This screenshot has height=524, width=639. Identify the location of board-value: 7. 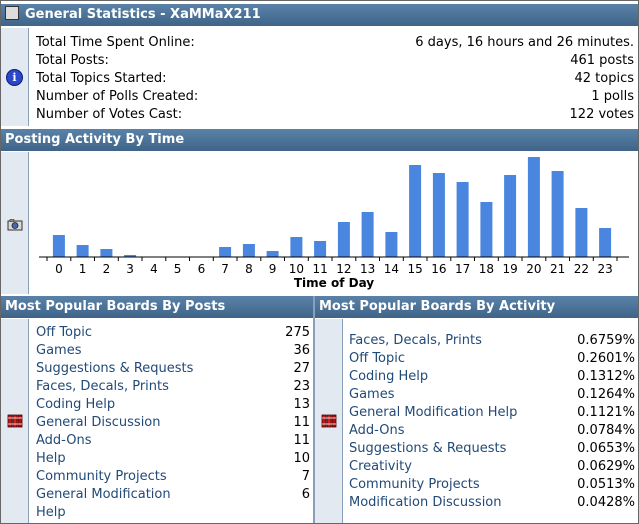
(305, 476).